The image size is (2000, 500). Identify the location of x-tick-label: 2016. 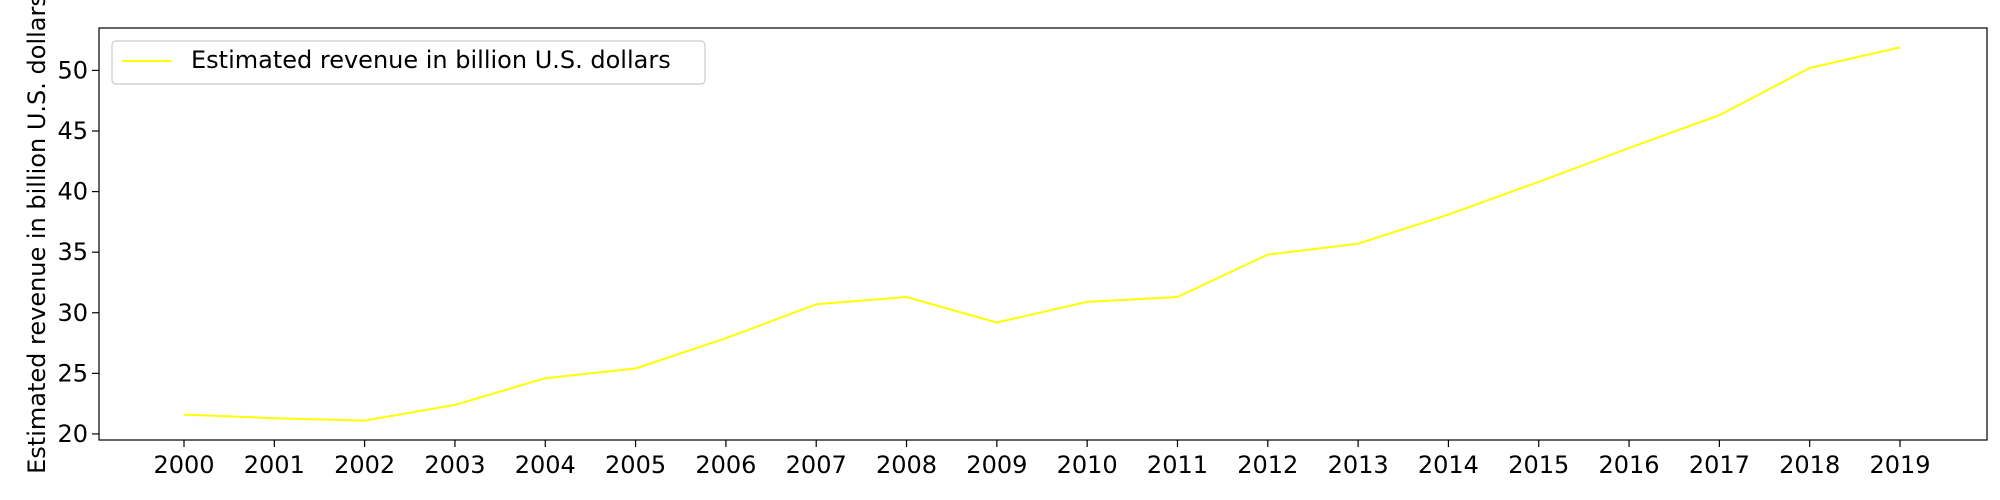
(1629, 465).